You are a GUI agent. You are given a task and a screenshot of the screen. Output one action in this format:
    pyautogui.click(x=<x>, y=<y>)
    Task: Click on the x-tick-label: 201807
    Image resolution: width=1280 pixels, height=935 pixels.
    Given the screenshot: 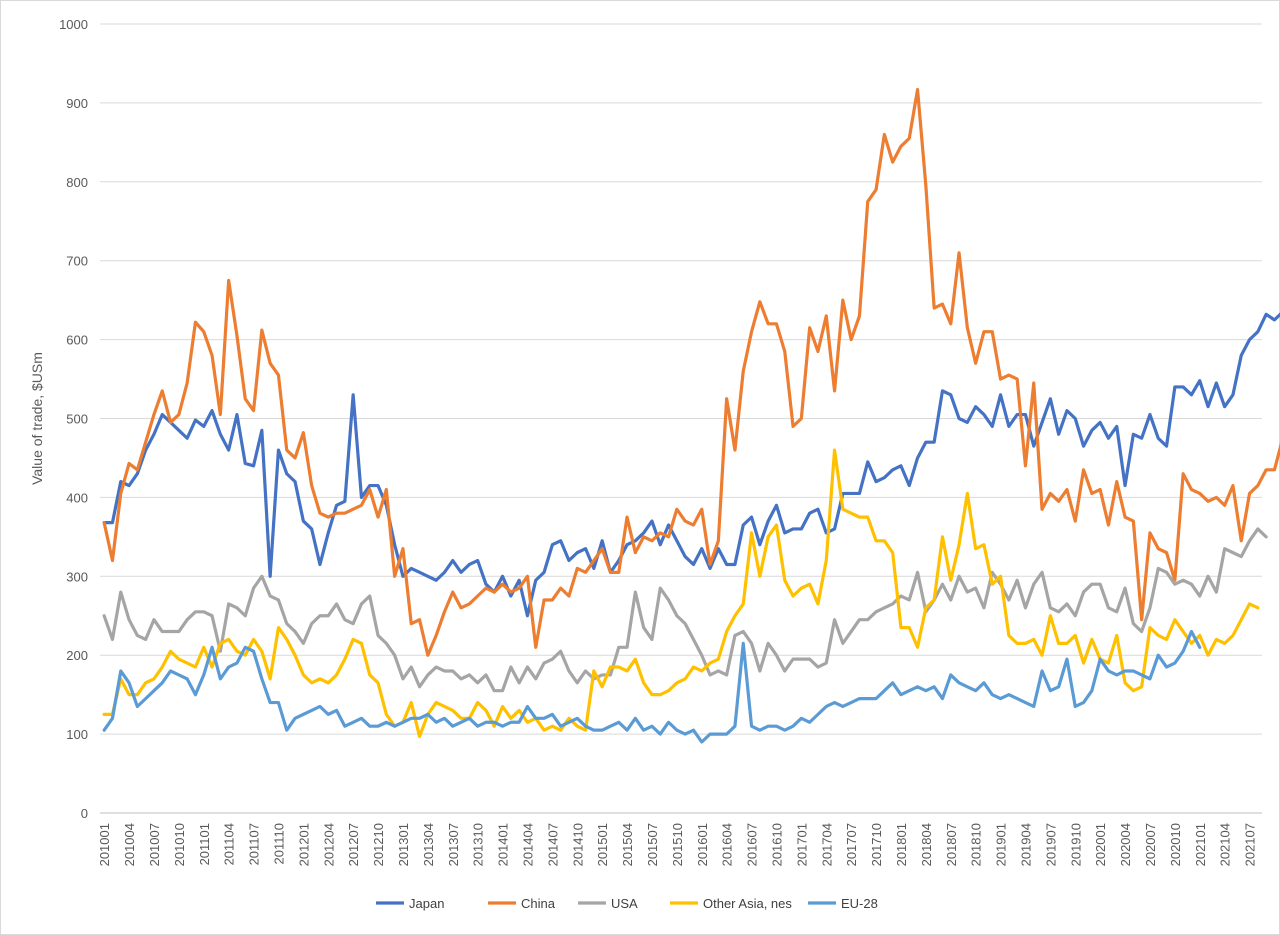 What is the action you would take?
    pyautogui.click(x=951, y=844)
    